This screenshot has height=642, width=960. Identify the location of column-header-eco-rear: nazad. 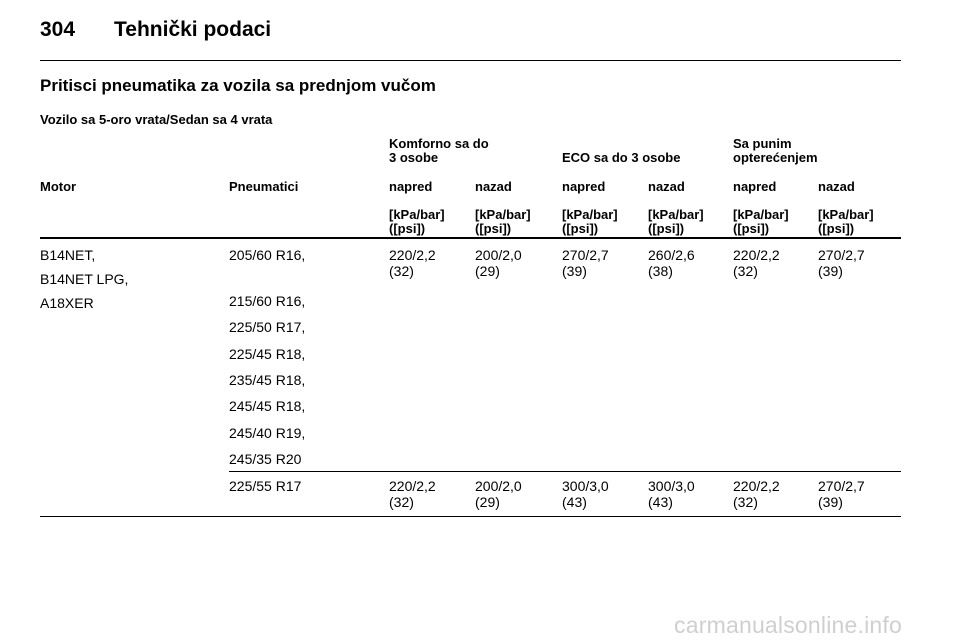
(666, 186).